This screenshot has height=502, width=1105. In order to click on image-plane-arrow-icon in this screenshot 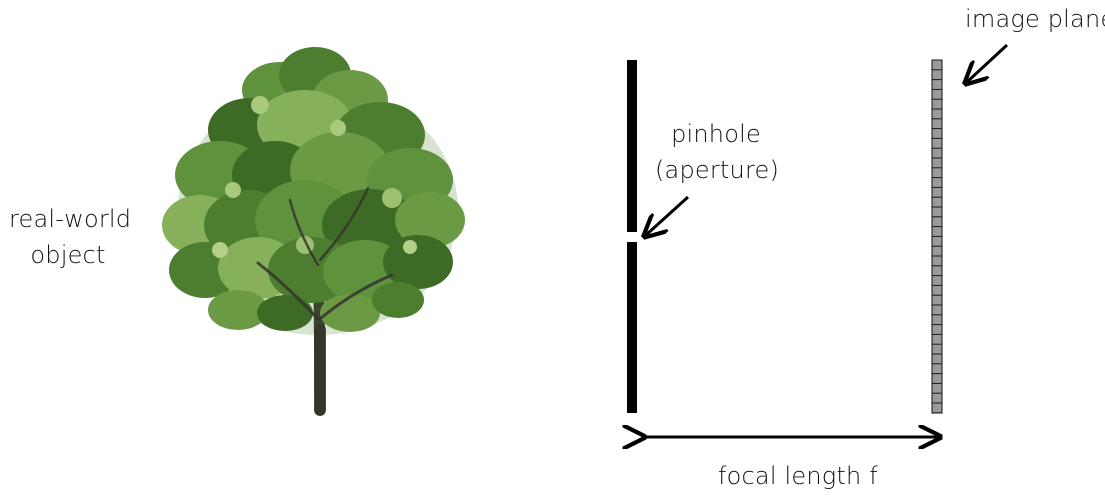, I will do `click(988, 62)`.